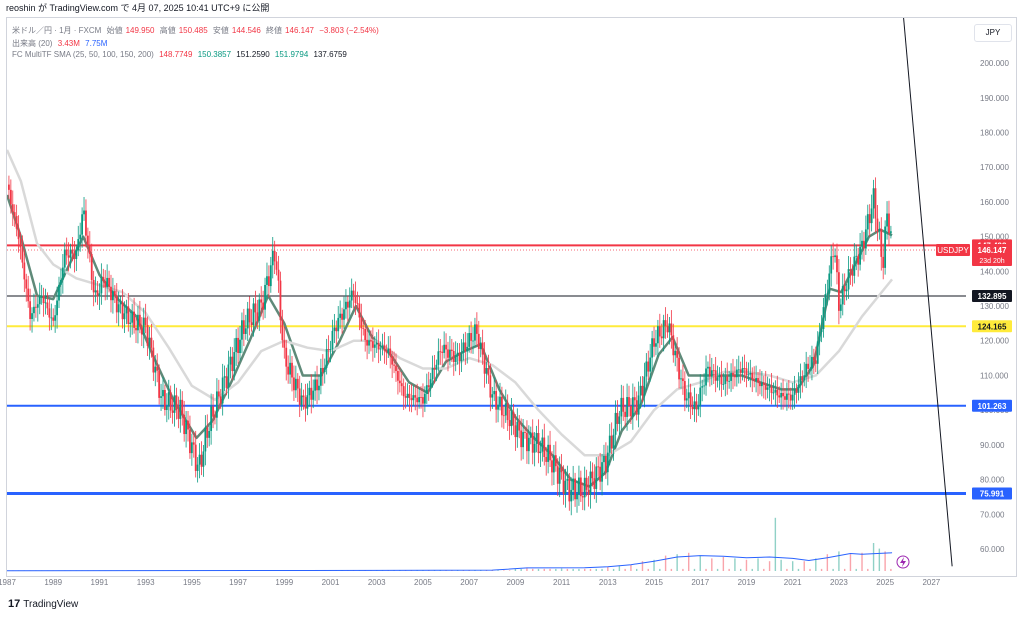 This screenshot has width=1024, height=617. I want to click on high-label: 高値, so click(167, 30).